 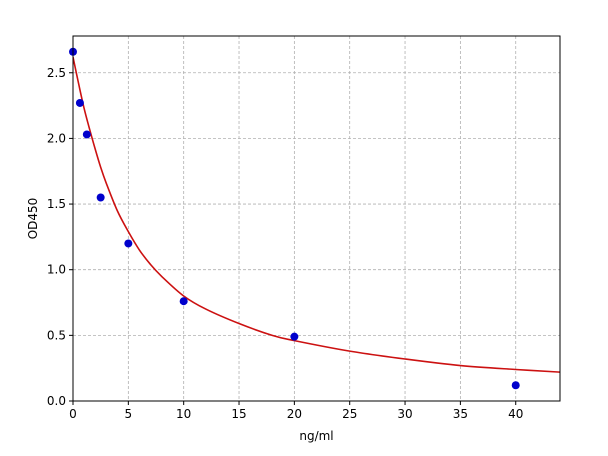 I want to click on x-tick-label: 40, so click(x=515, y=414).